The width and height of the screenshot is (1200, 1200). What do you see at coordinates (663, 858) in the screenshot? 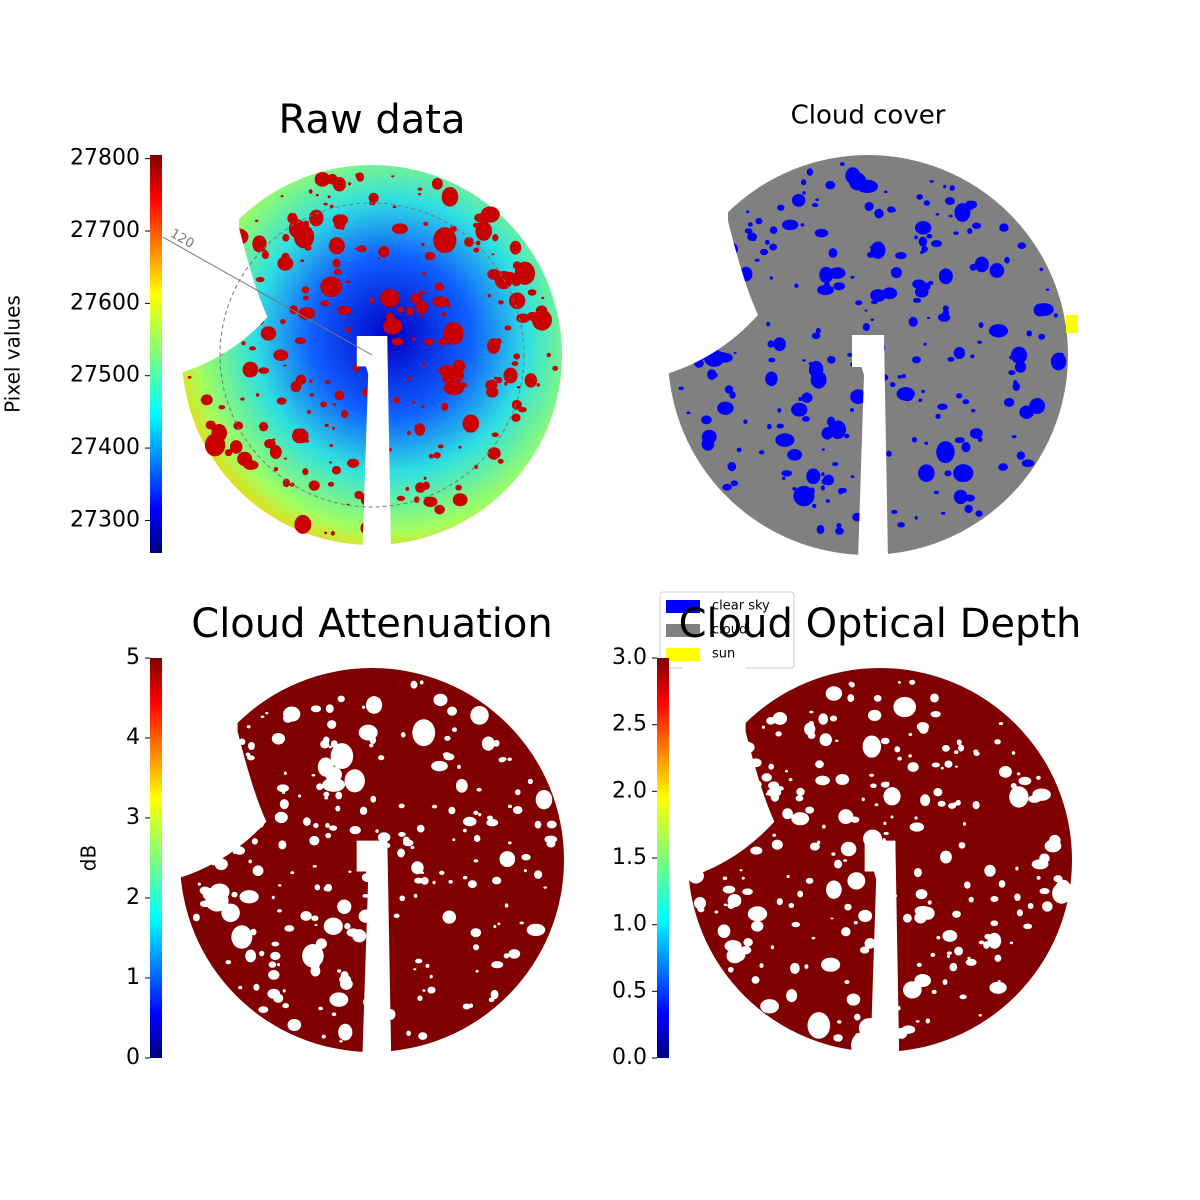
I see `colorbar` at bounding box center [663, 858].